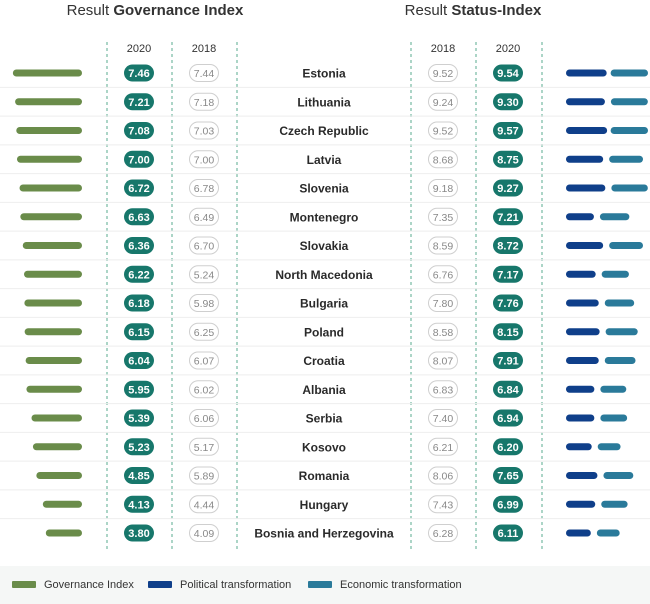 The width and height of the screenshot is (650, 604). I want to click on table-row: 7.00 7.00 Latvia 8.68 8.75, so click(325, 156).